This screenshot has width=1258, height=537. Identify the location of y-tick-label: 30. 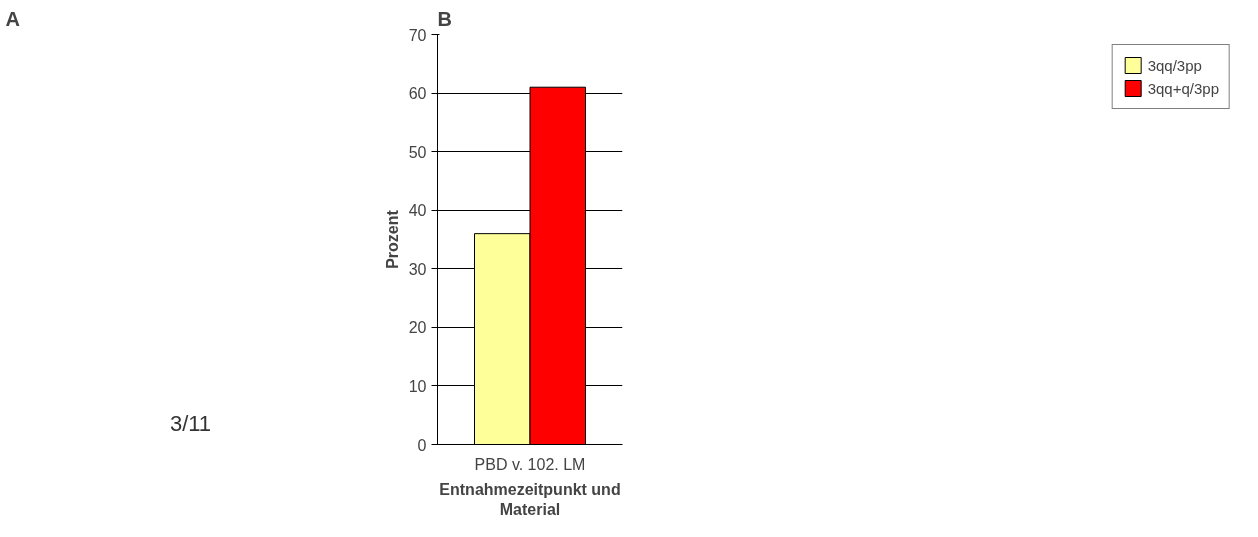
(417, 269).